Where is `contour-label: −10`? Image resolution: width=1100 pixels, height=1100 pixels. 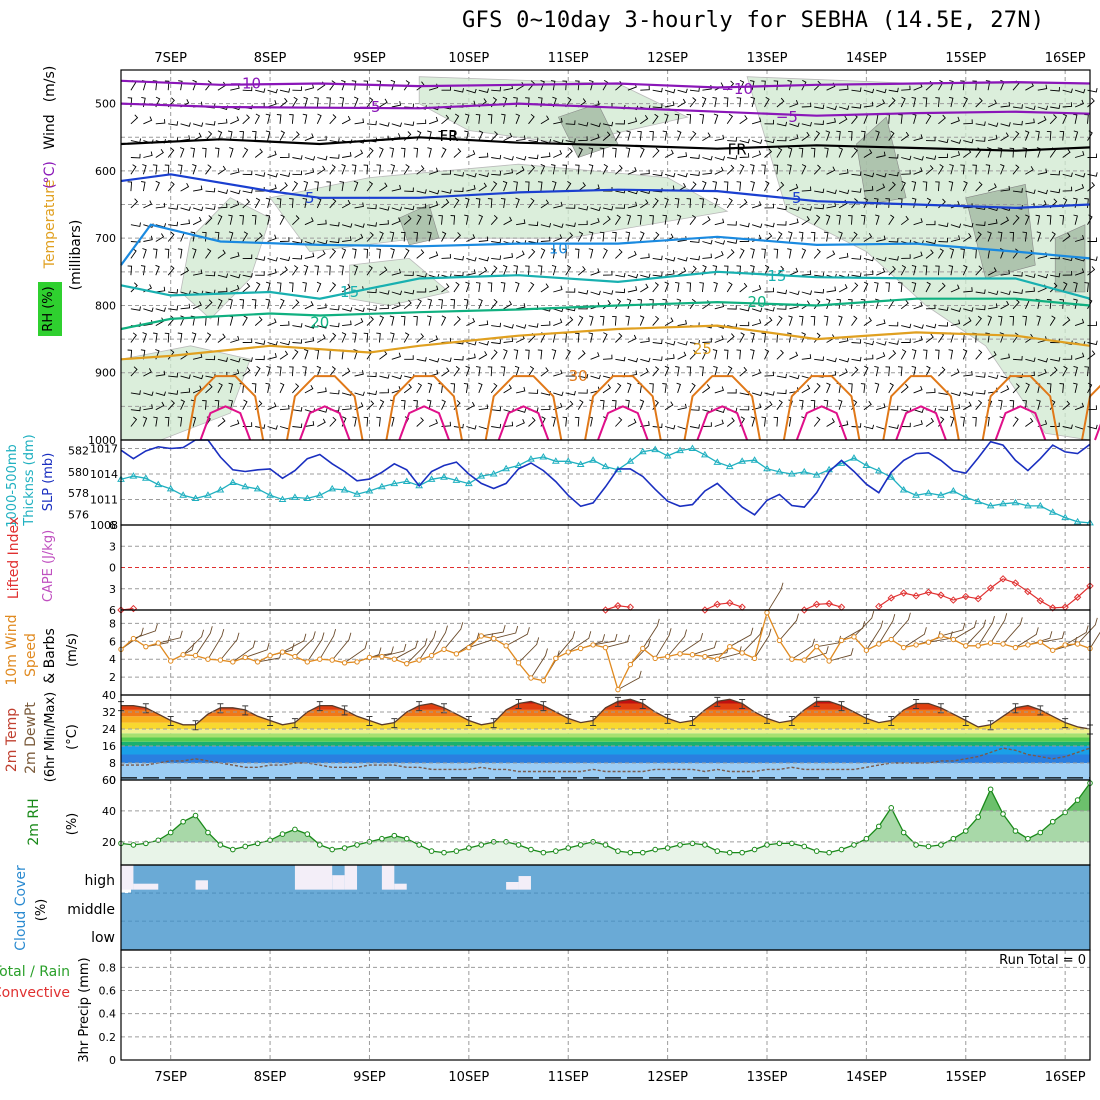 contour-label: −10 is located at coordinates (245, 83).